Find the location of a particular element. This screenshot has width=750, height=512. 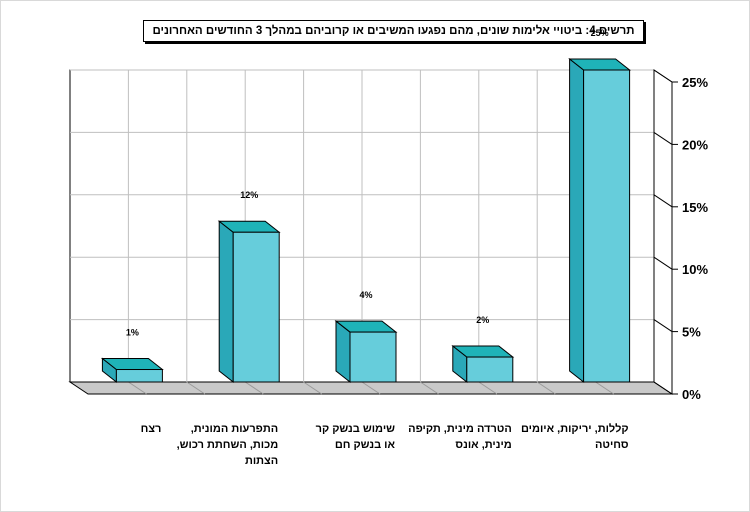

y-tick-label: 5% is located at coordinates (691, 332).